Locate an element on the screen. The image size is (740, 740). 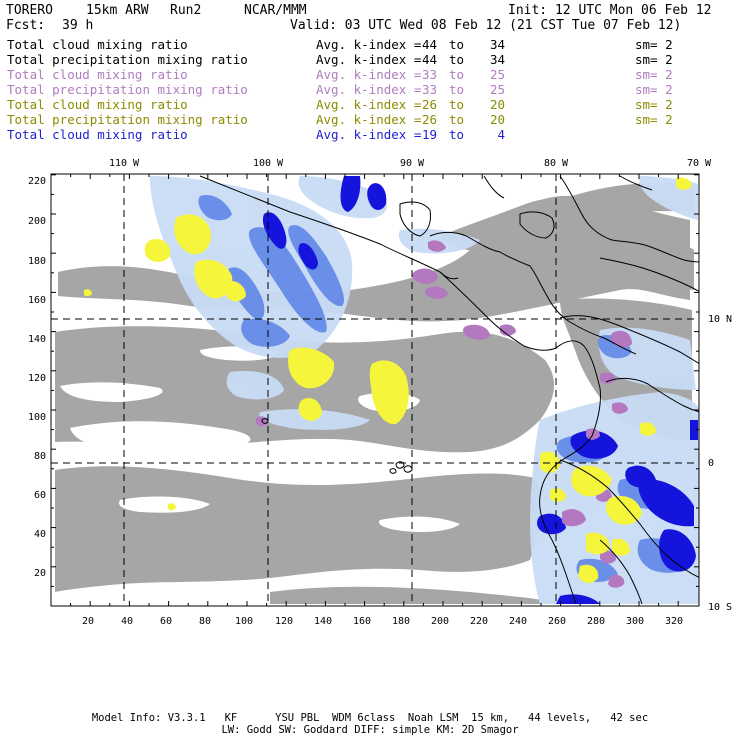
grid-x-label: 80 is located at coordinates (205, 621).